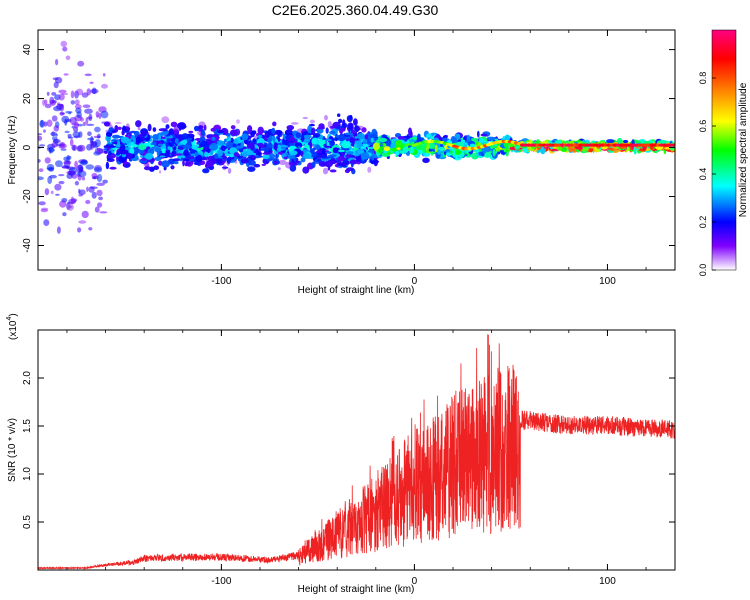 The image size is (750, 600). I want to click on snr-scale-base: (x10, so click(13, 330).